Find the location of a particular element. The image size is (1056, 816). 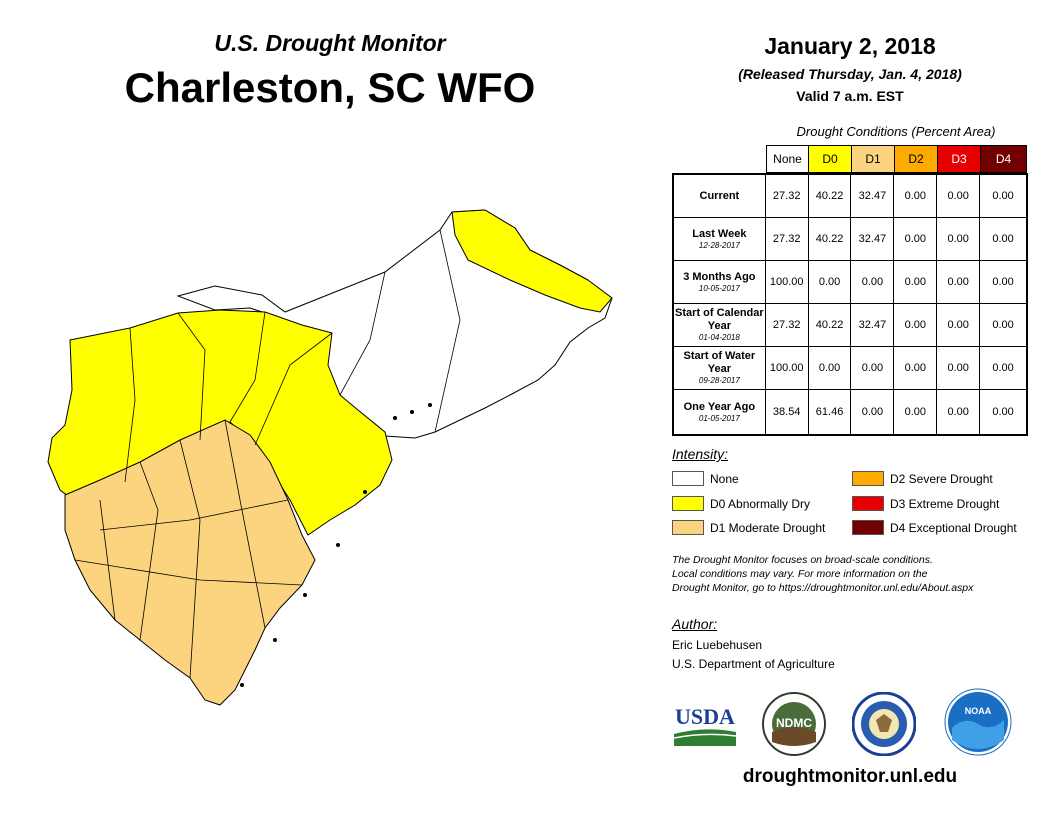

author-name: Eric Luebehusen is located at coordinates (717, 645).